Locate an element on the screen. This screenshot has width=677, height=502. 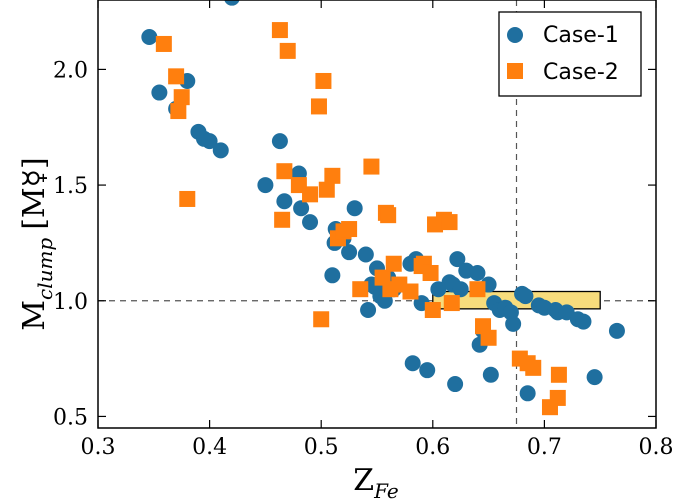
x-tick-label: 0.6 is located at coordinates (432, 447).